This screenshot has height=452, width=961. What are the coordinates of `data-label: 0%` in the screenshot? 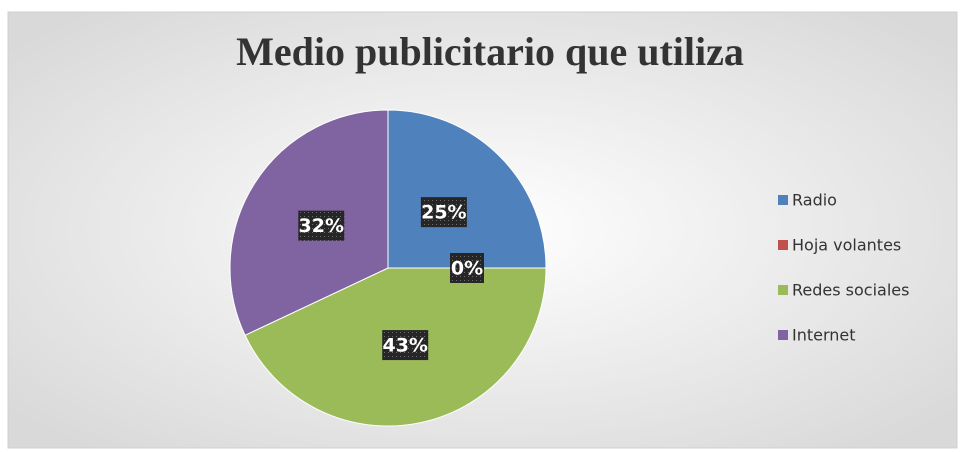 It's located at (467, 269).